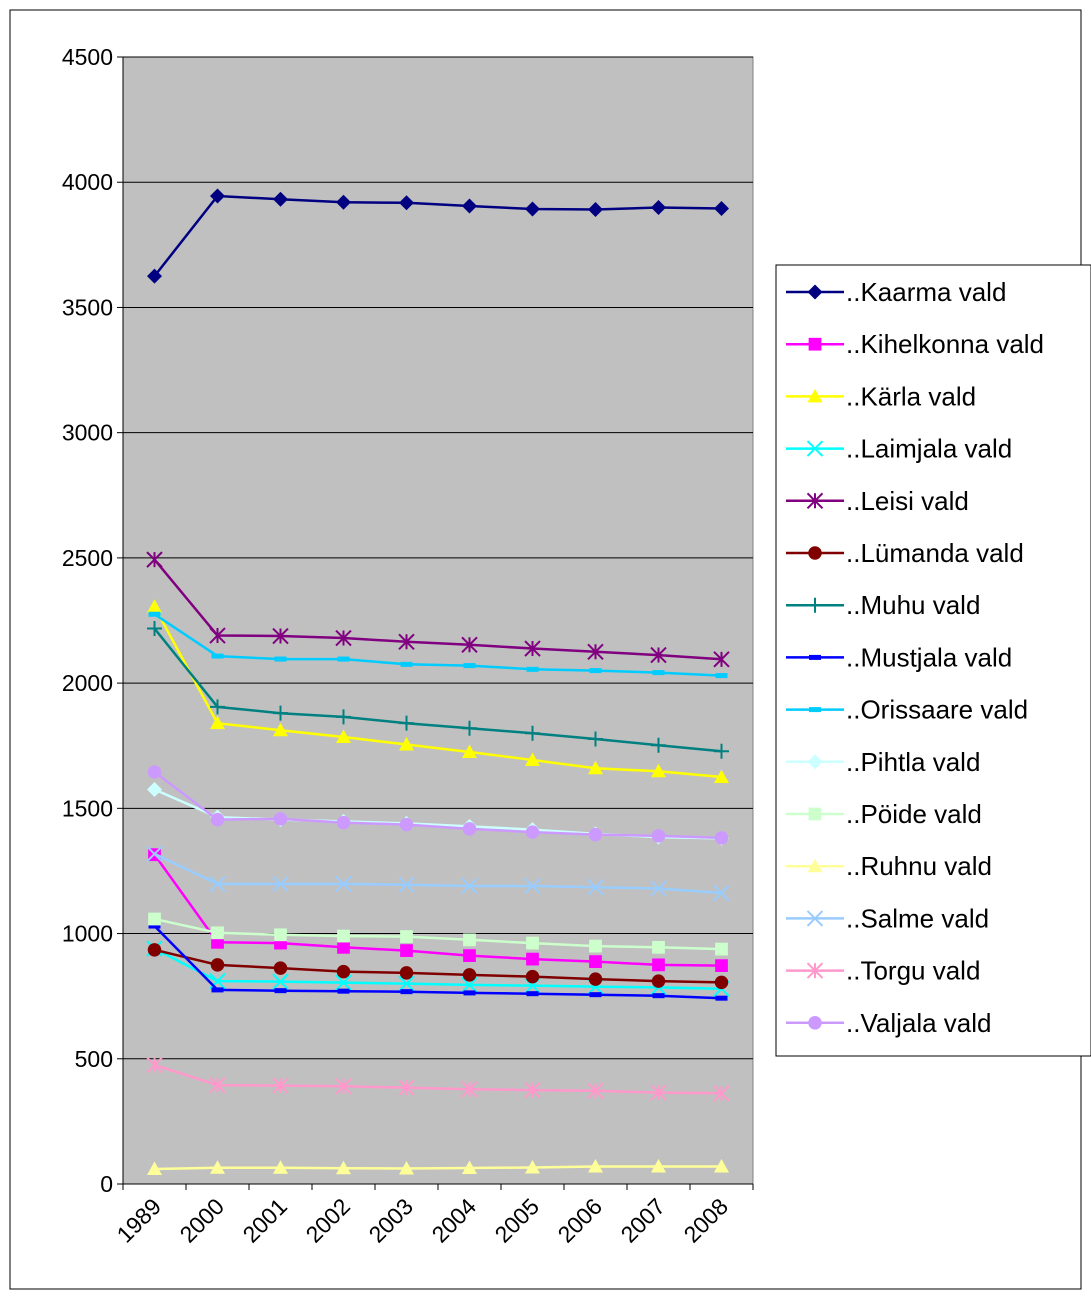 This screenshot has height=1299, width=1091. What do you see at coordinates (87, 558) in the screenshot?
I see `y-tick-label: 2500` at bounding box center [87, 558].